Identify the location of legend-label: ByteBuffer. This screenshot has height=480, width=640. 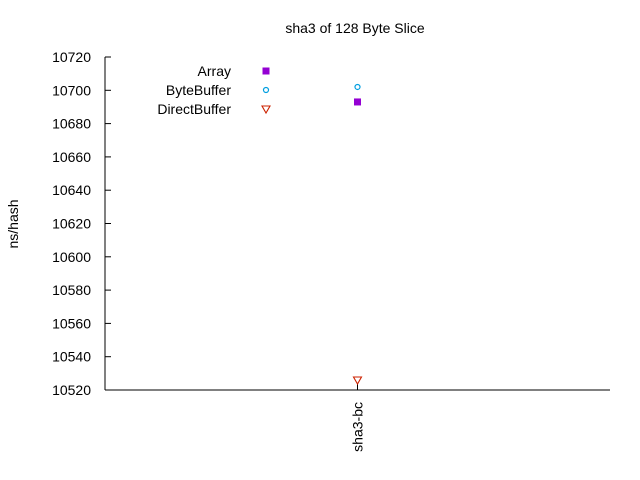
(198, 90).